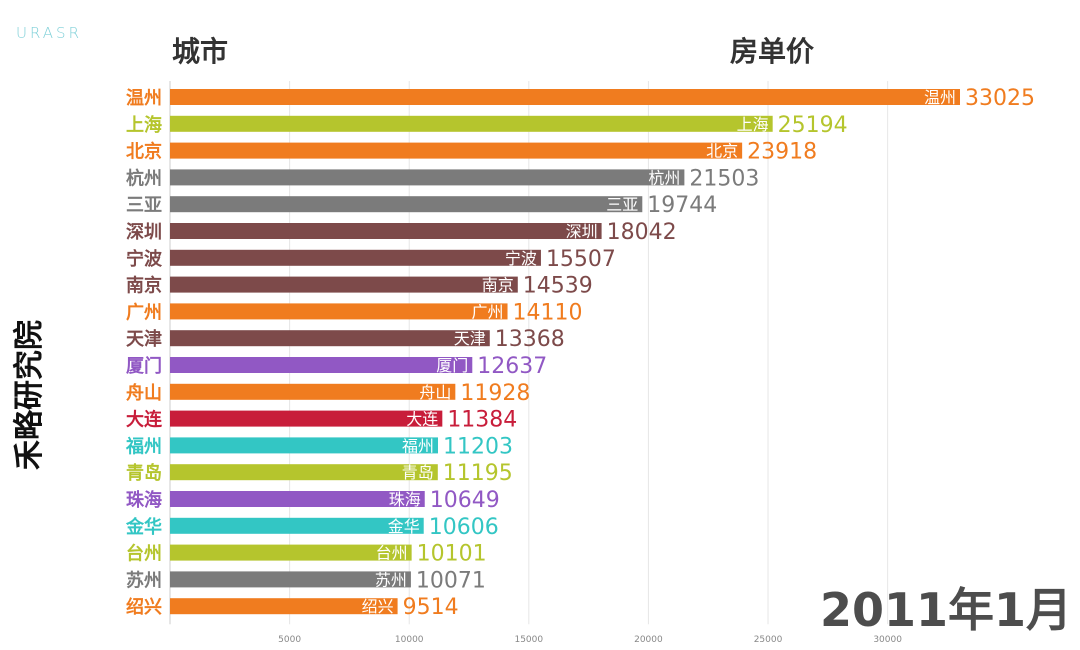 Image resolution: width=1080 pixels, height=650 pixels. I want to click on category-label: 广州, so click(144, 312).